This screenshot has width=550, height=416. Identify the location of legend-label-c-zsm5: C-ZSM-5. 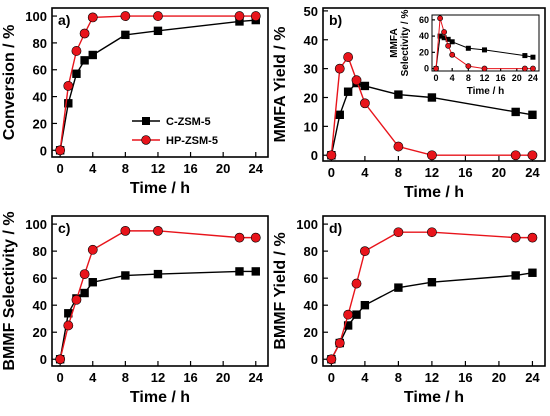
(188, 122).